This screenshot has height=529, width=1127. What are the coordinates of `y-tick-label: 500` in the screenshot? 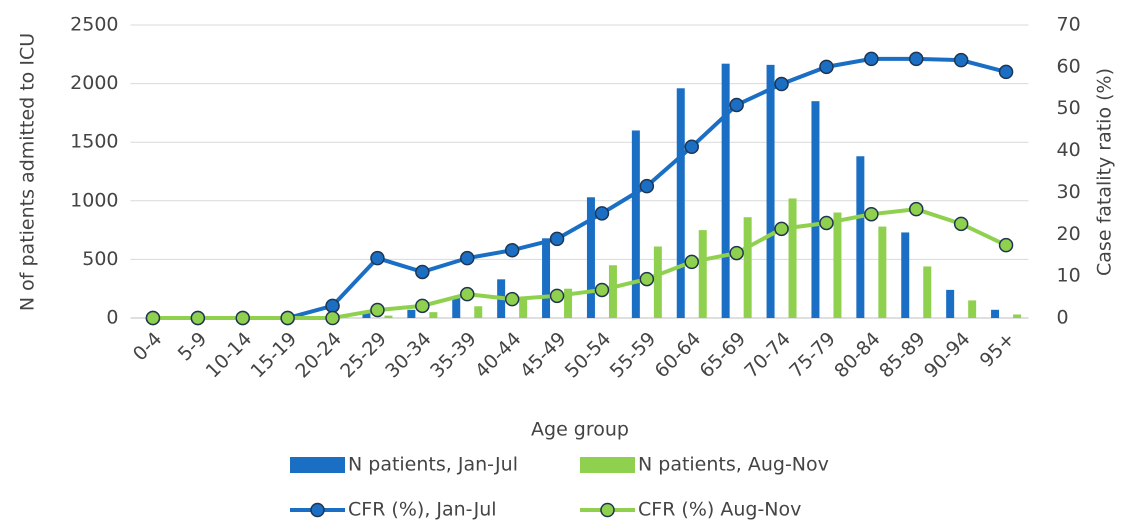 It's located at (100, 259).